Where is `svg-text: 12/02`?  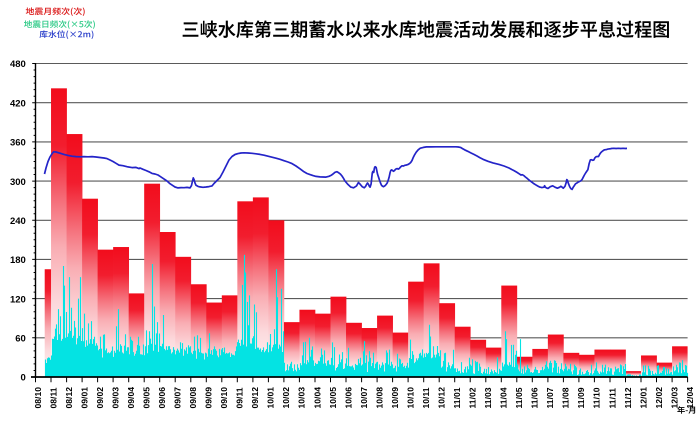 svg-text: 12/02 is located at coordinates (659, 398).